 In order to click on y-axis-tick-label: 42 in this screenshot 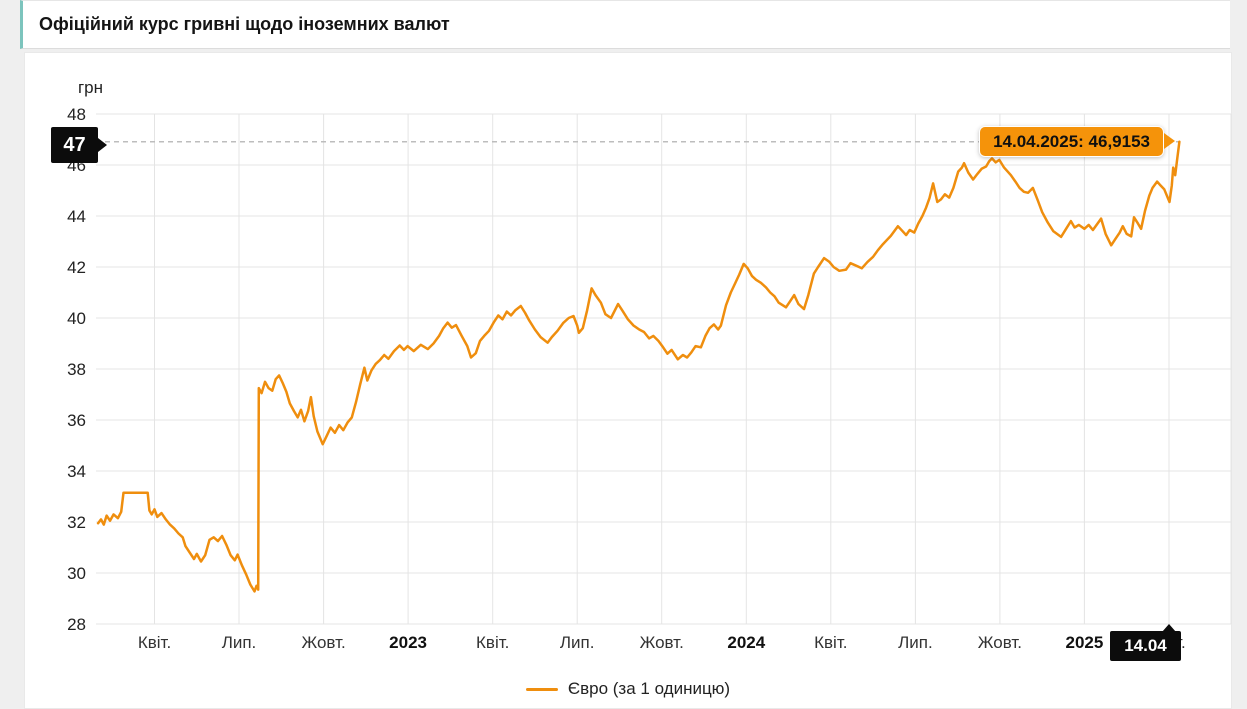, I will do `click(76, 267)`.